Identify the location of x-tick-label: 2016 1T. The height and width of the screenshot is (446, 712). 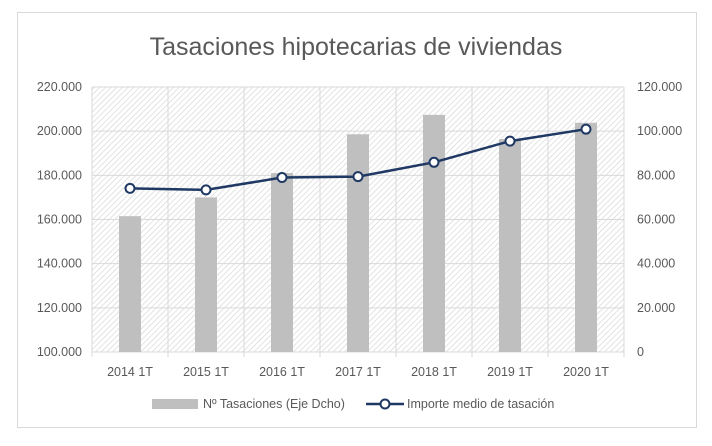
(282, 372).